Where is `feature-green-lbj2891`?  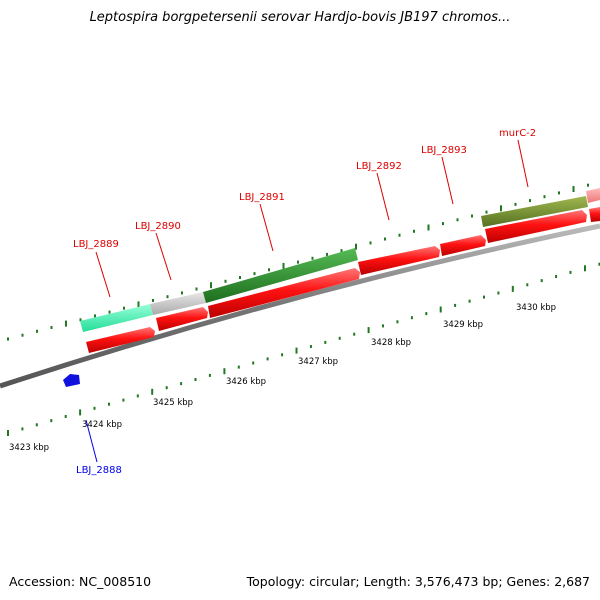
feature-green-lbj2891 is located at coordinates (280, 275).